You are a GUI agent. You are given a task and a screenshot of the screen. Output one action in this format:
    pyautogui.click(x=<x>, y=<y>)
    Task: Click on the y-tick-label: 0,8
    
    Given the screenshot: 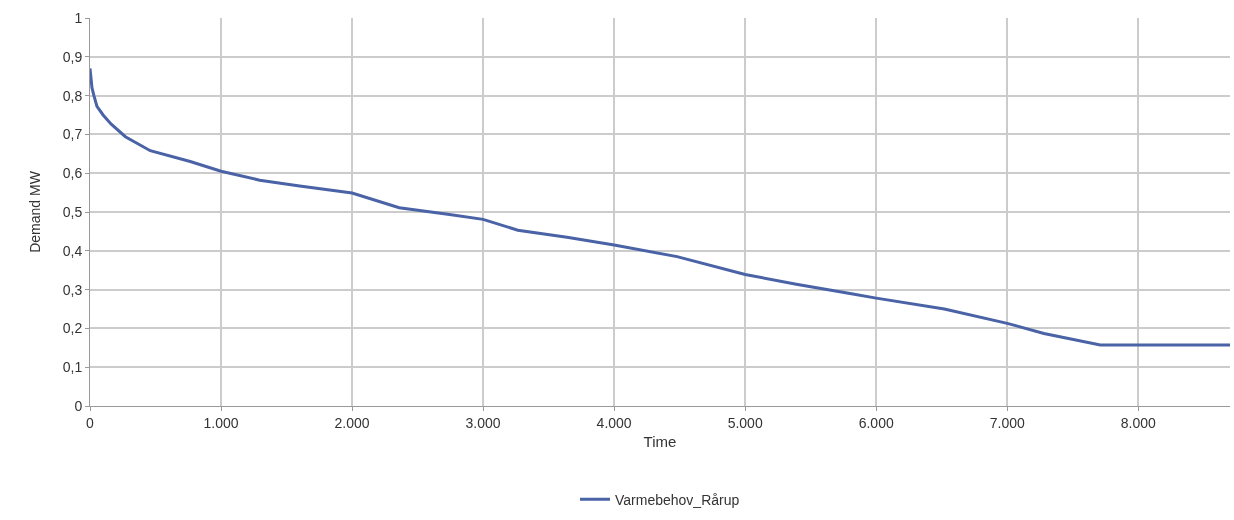 What is the action you would take?
    pyautogui.click(x=72, y=95)
    